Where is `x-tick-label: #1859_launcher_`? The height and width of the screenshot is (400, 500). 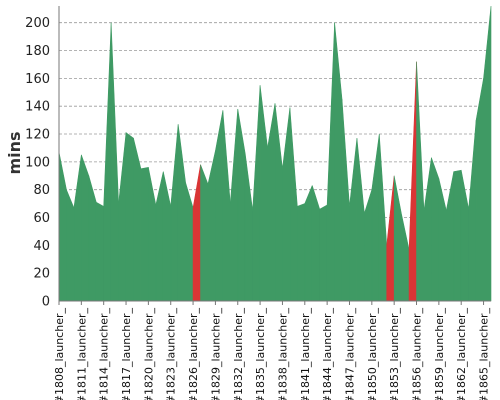
x-tick-label: #1859_launcher_ is located at coordinates (439, 354).